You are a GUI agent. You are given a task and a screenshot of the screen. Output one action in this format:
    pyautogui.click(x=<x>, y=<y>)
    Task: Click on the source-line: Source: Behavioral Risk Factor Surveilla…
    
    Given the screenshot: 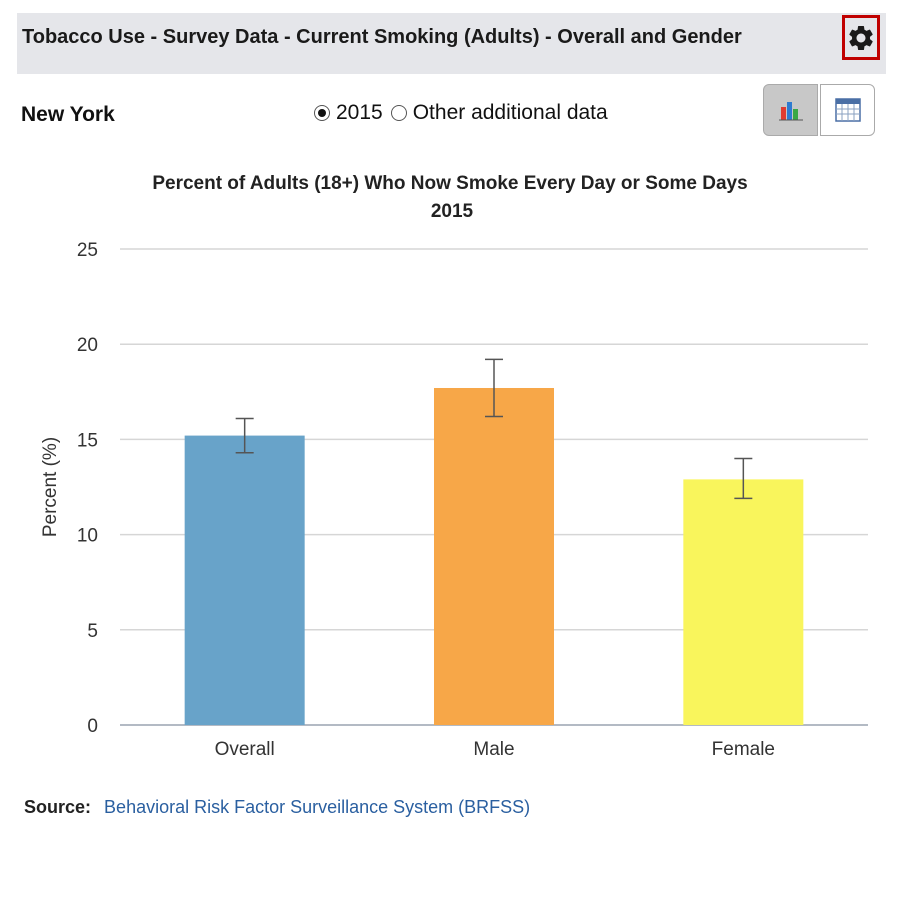 What is the action you would take?
    pyautogui.click(x=277, y=807)
    